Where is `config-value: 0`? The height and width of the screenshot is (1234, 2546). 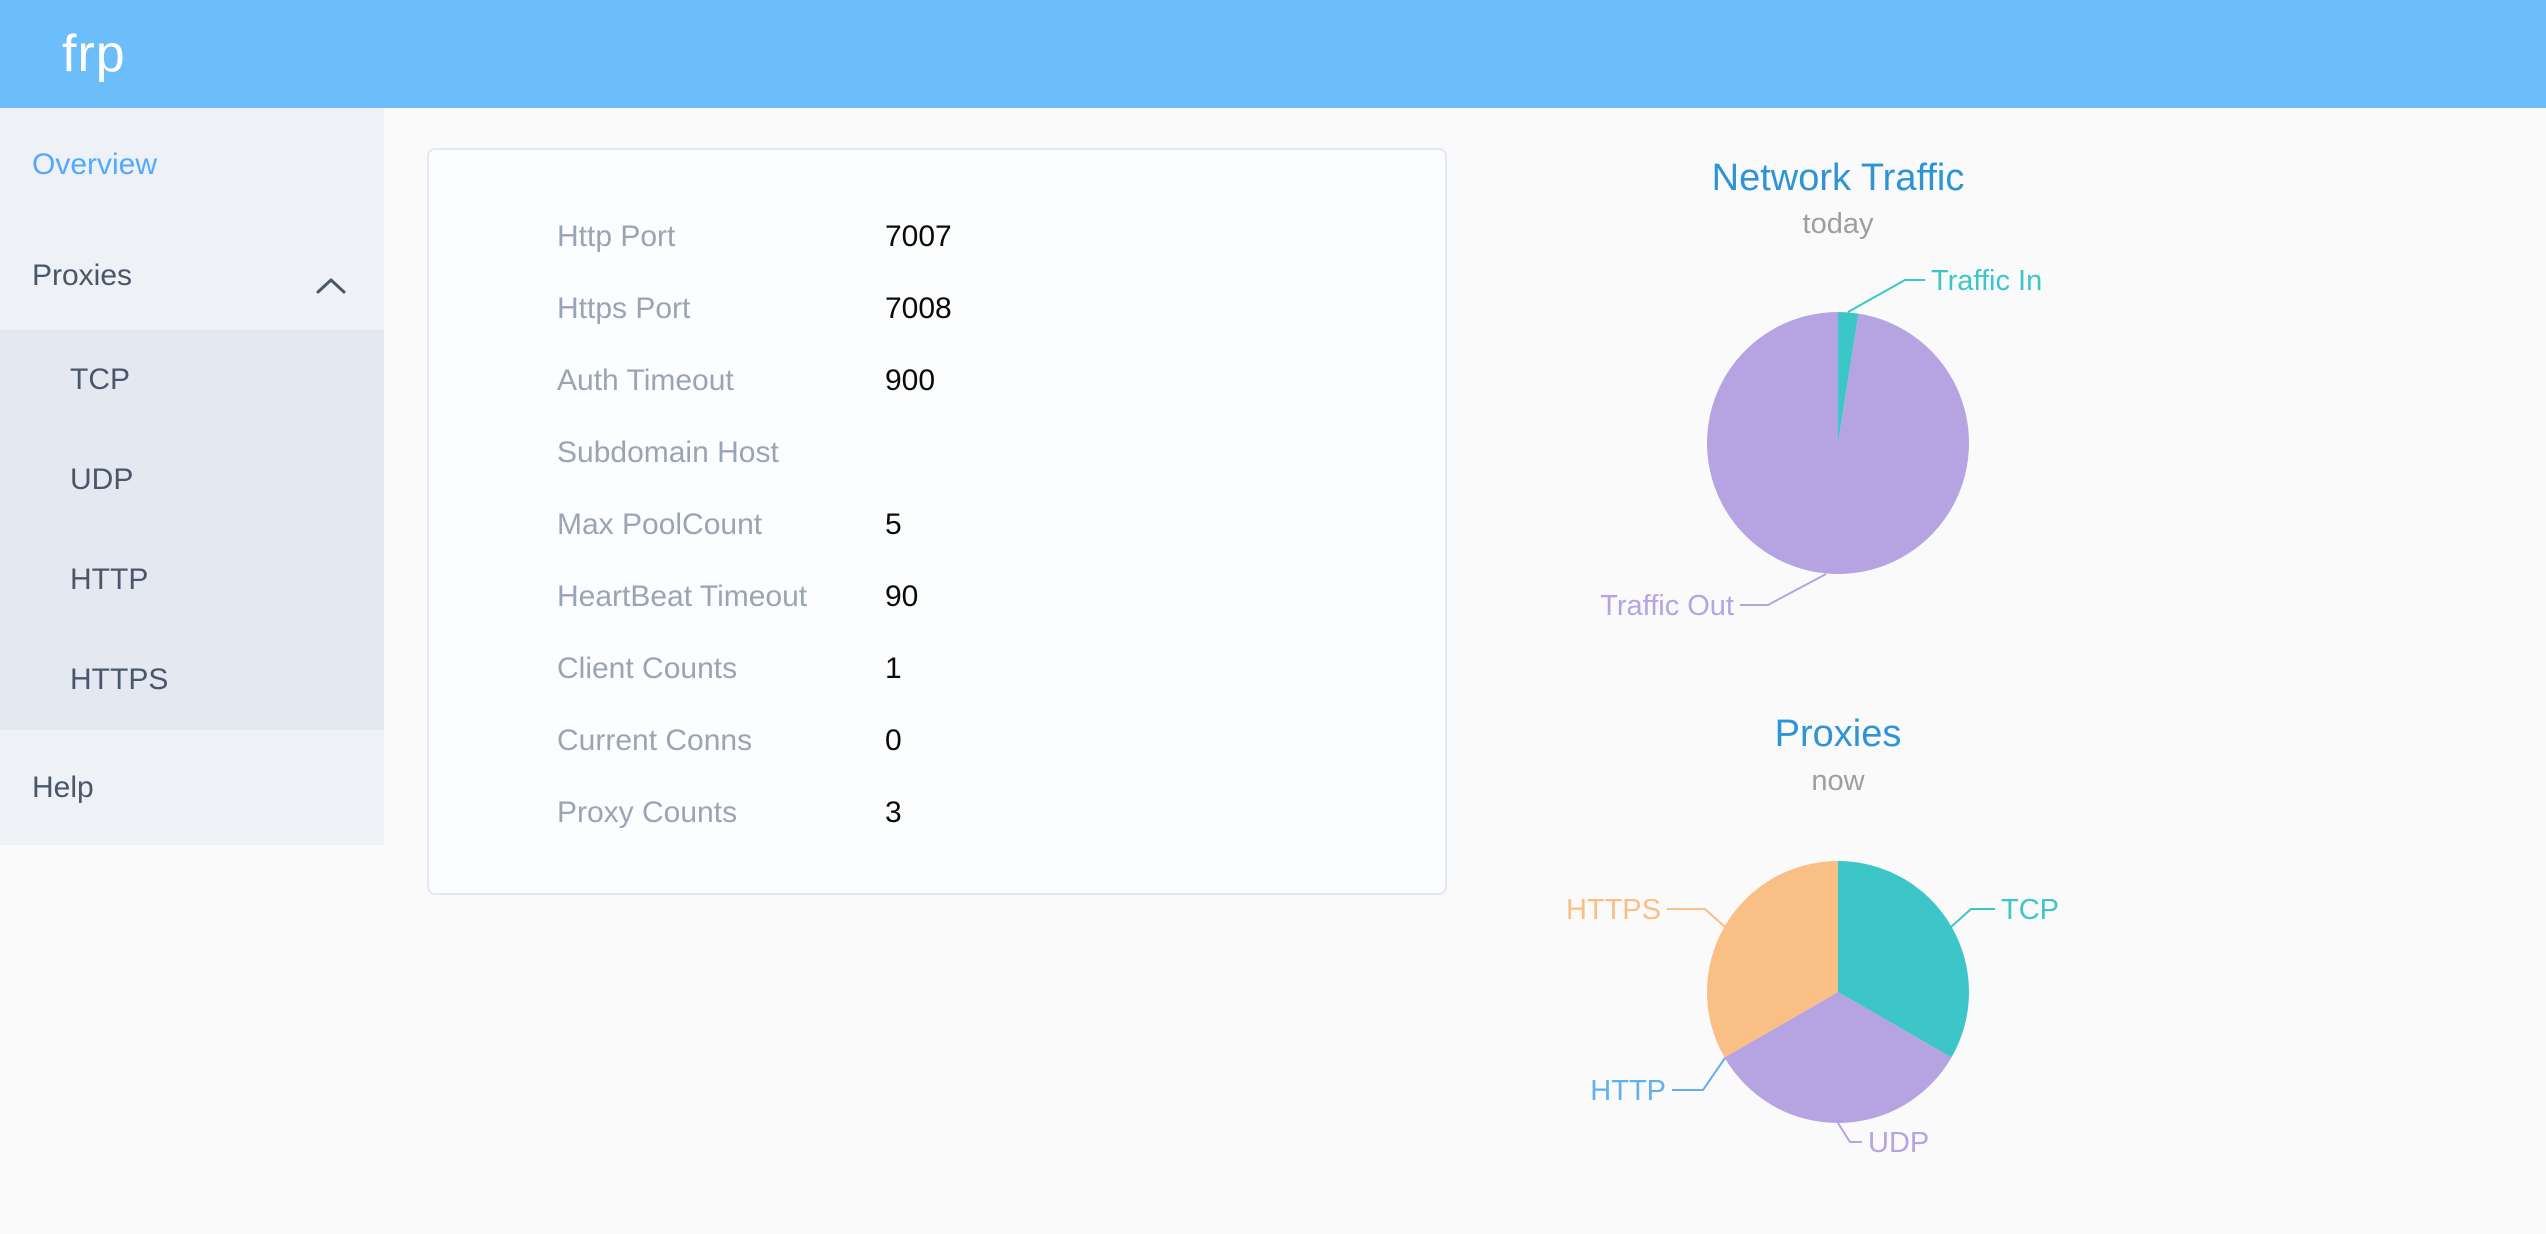
config-value: 0 is located at coordinates (893, 740).